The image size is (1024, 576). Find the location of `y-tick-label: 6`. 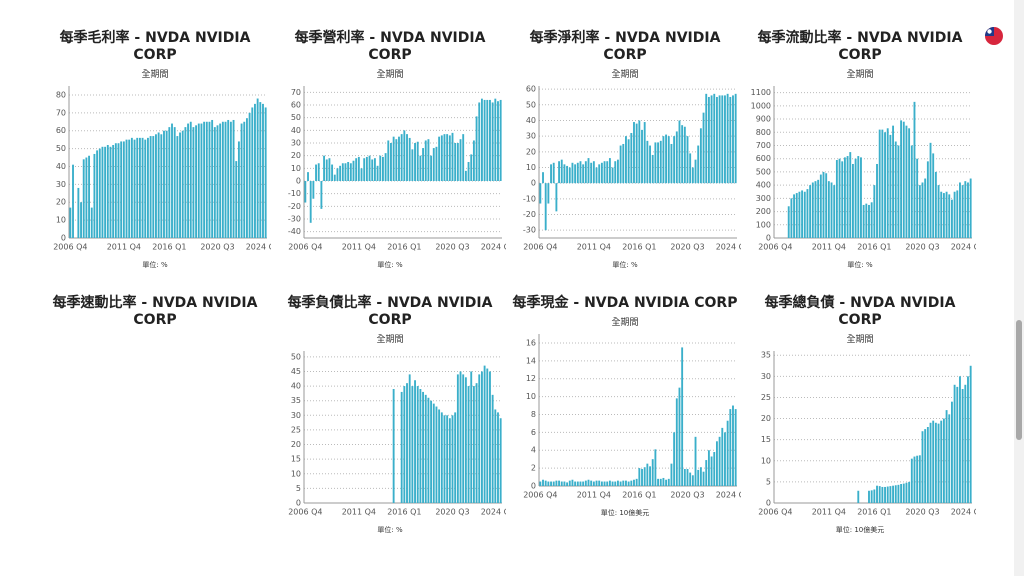

y-tick-label: 6 is located at coordinates (533, 432).